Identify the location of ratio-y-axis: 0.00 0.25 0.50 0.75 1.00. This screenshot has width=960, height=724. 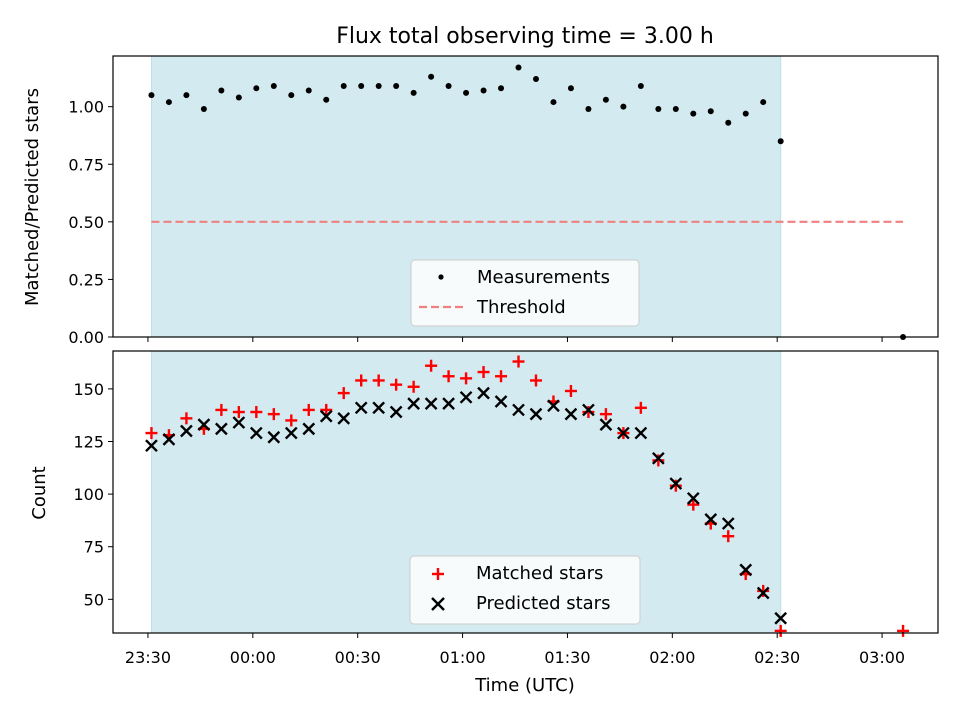
(90, 222).